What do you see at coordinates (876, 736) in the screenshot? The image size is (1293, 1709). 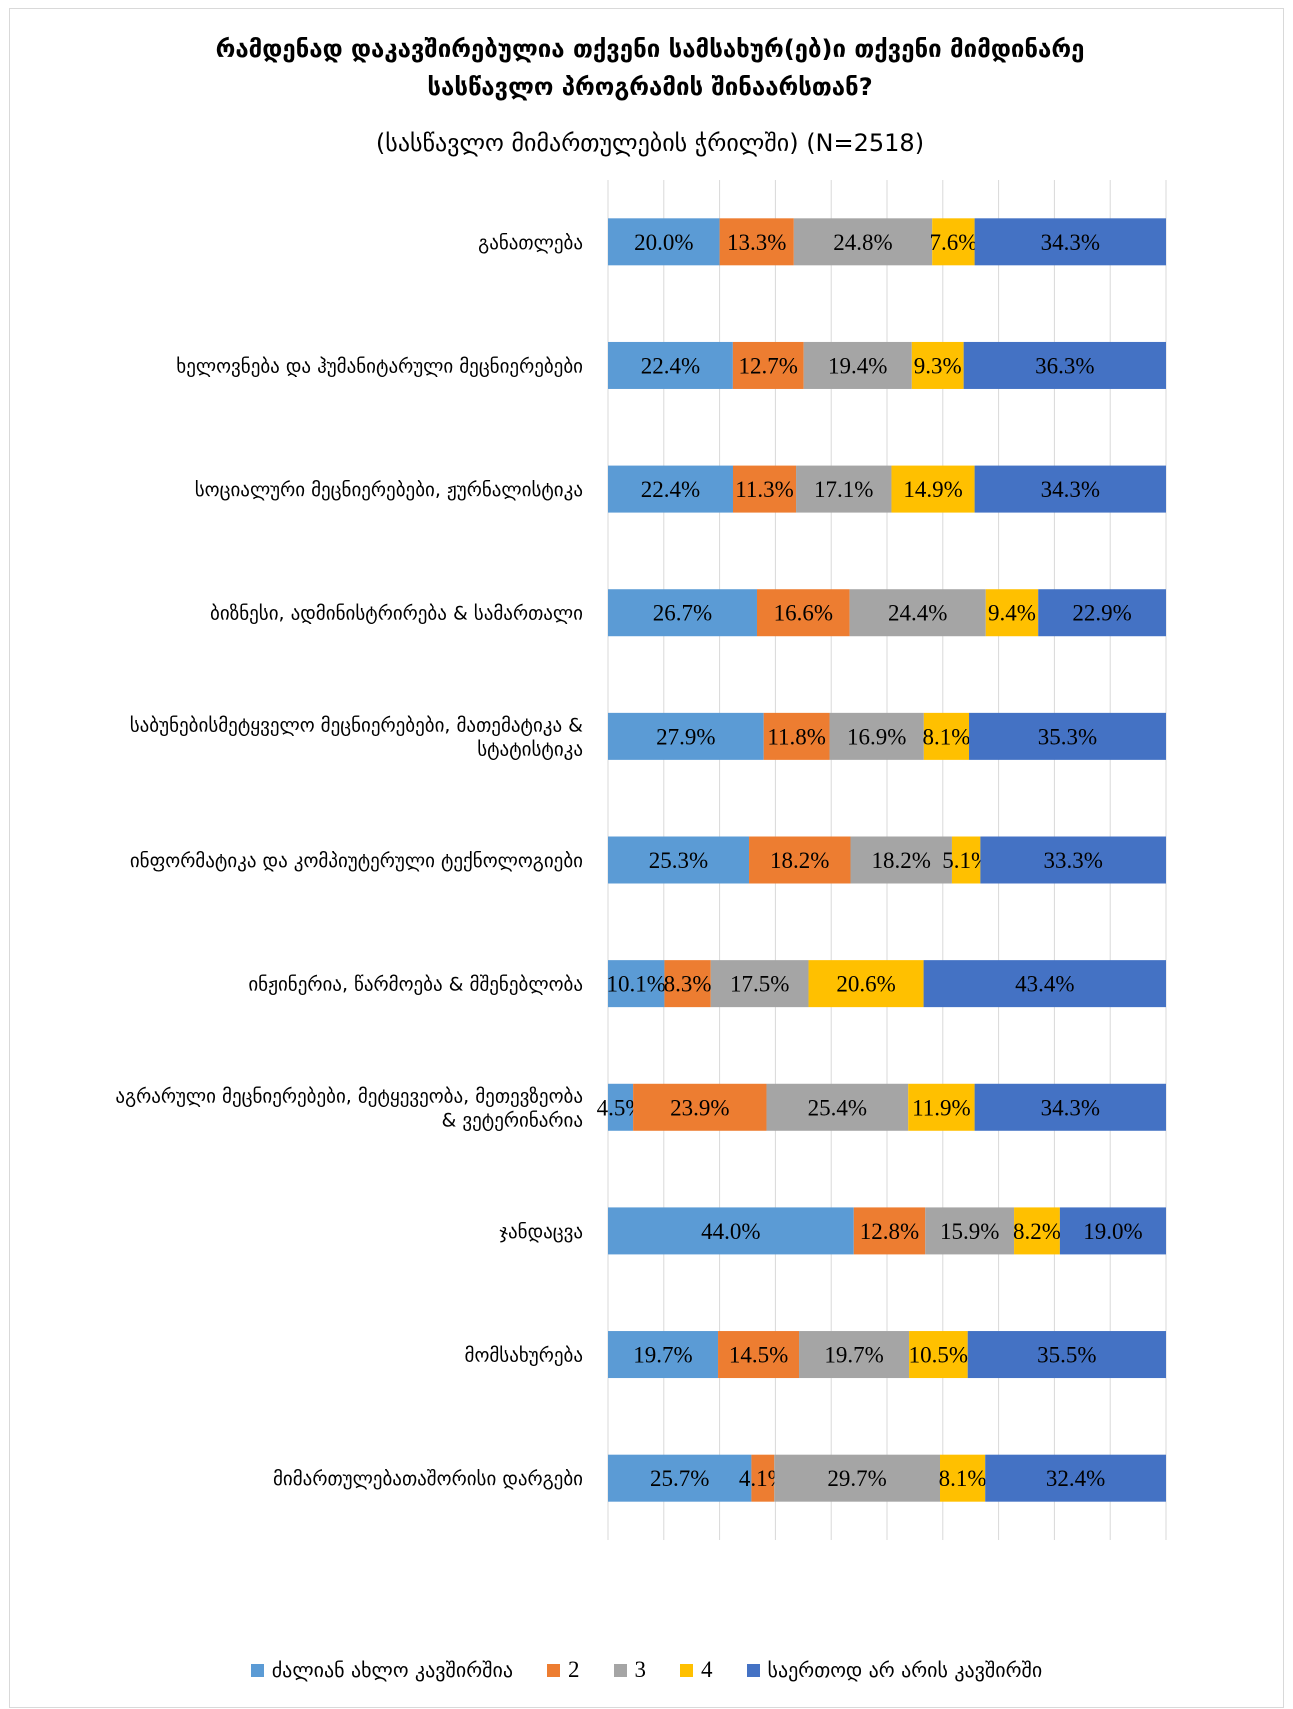 I see `data-label: 16.9%` at bounding box center [876, 736].